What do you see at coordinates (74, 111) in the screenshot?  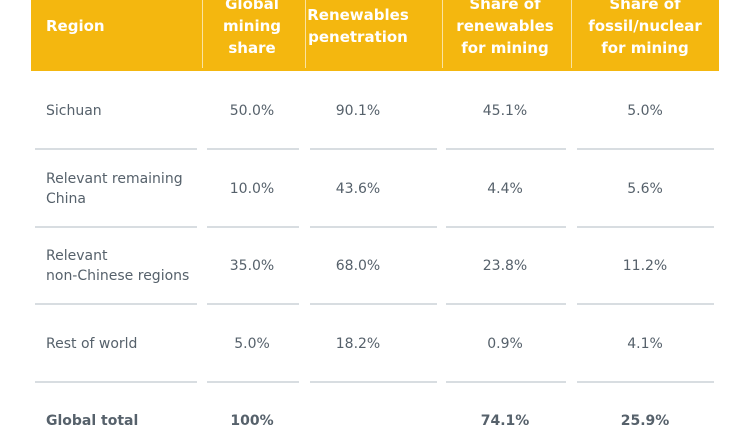 I see `row-region-label: Sichuan` at bounding box center [74, 111].